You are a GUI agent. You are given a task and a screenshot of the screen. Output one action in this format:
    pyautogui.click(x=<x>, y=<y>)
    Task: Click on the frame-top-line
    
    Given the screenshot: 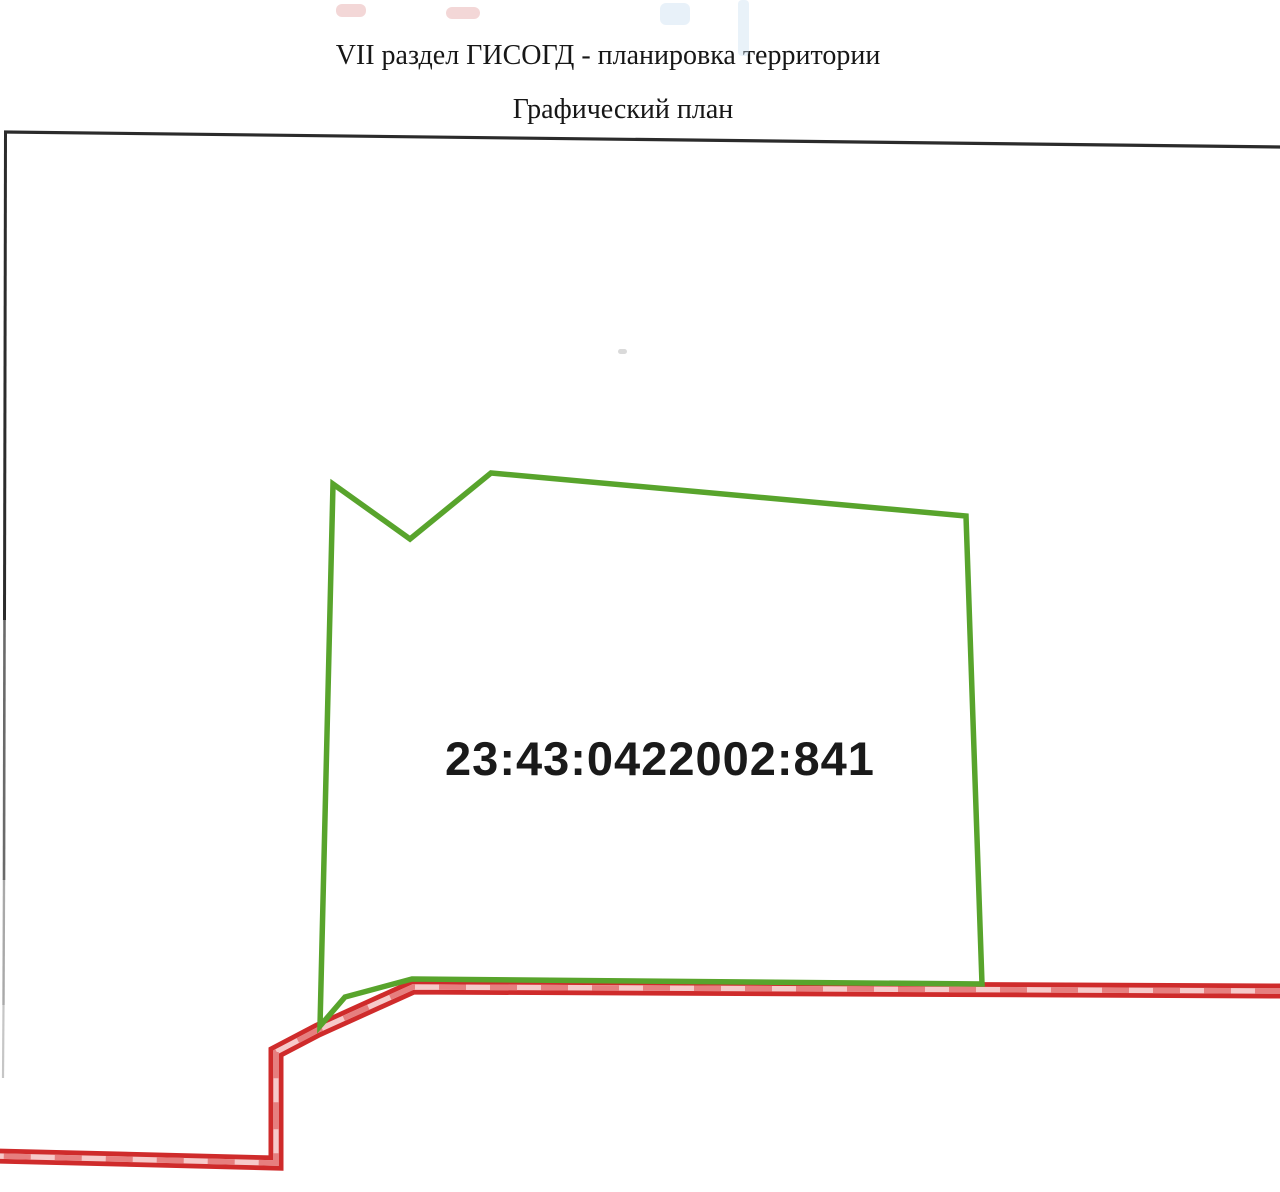 What is the action you would take?
    pyautogui.click(x=641, y=139)
    